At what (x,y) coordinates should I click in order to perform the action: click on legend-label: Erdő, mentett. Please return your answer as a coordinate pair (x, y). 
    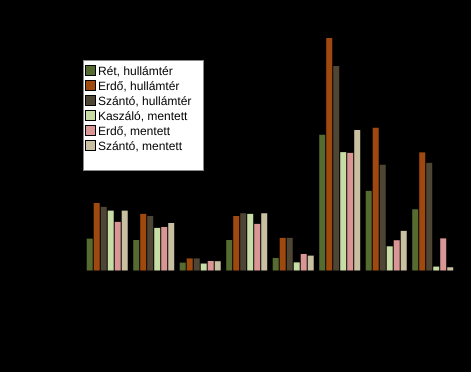
    Looking at the image, I should click on (134, 131).